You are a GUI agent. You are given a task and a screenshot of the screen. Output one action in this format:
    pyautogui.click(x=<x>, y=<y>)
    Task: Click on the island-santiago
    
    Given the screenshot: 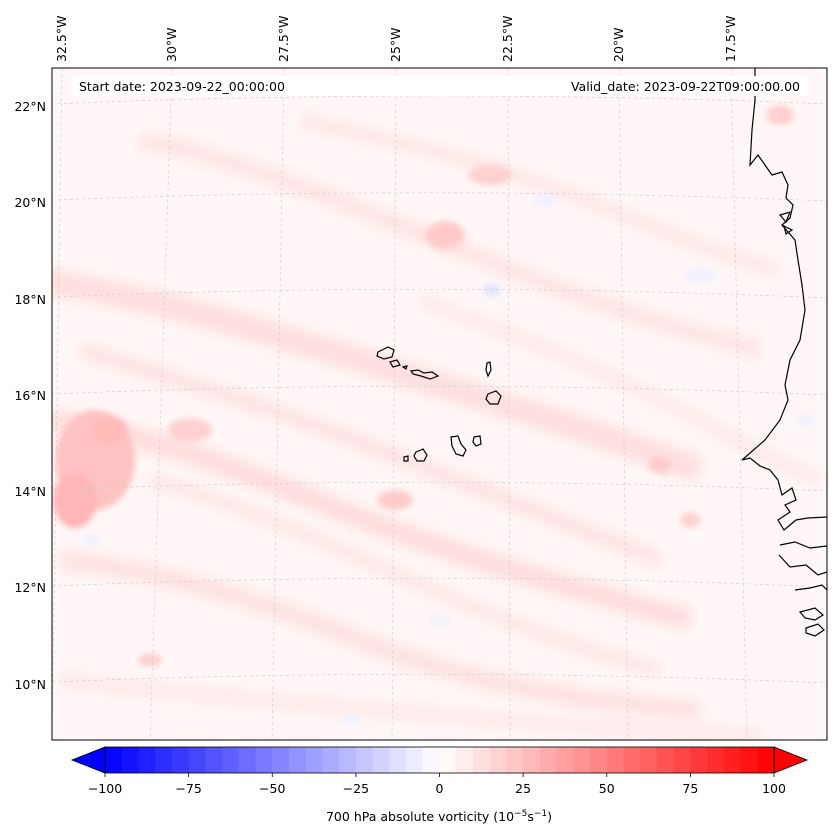 What is the action you would take?
    pyautogui.click(x=458, y=446)
    